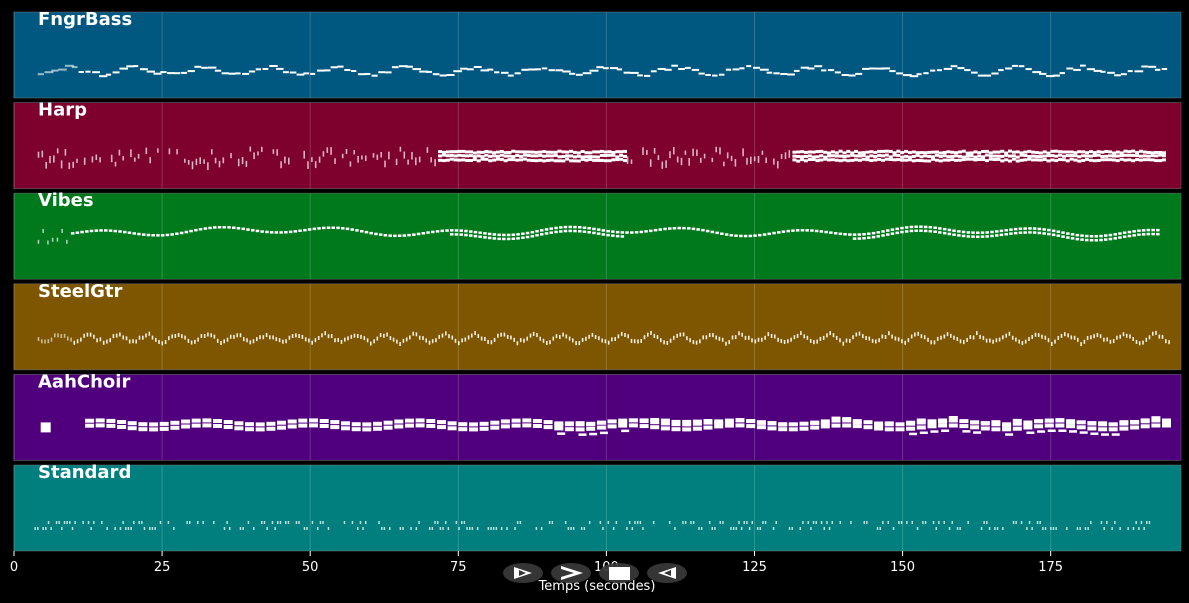 The width and height of the screenshot is (1189, 603). Describe the element at coordinates (571, 573) in the screenshot. I see `forward-button` at that location.